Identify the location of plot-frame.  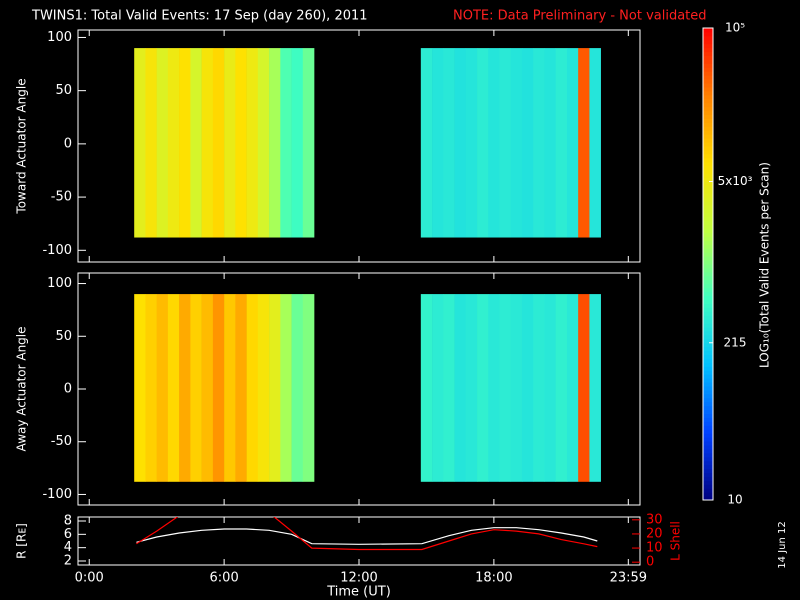
(359, 541).